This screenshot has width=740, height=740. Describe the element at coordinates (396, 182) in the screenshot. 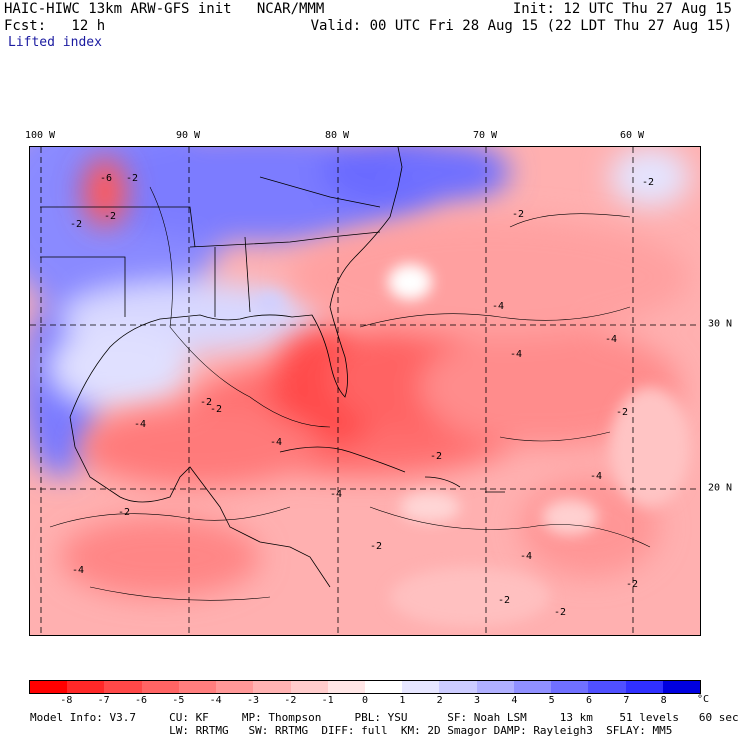

I see `us-east-coast` at that location.